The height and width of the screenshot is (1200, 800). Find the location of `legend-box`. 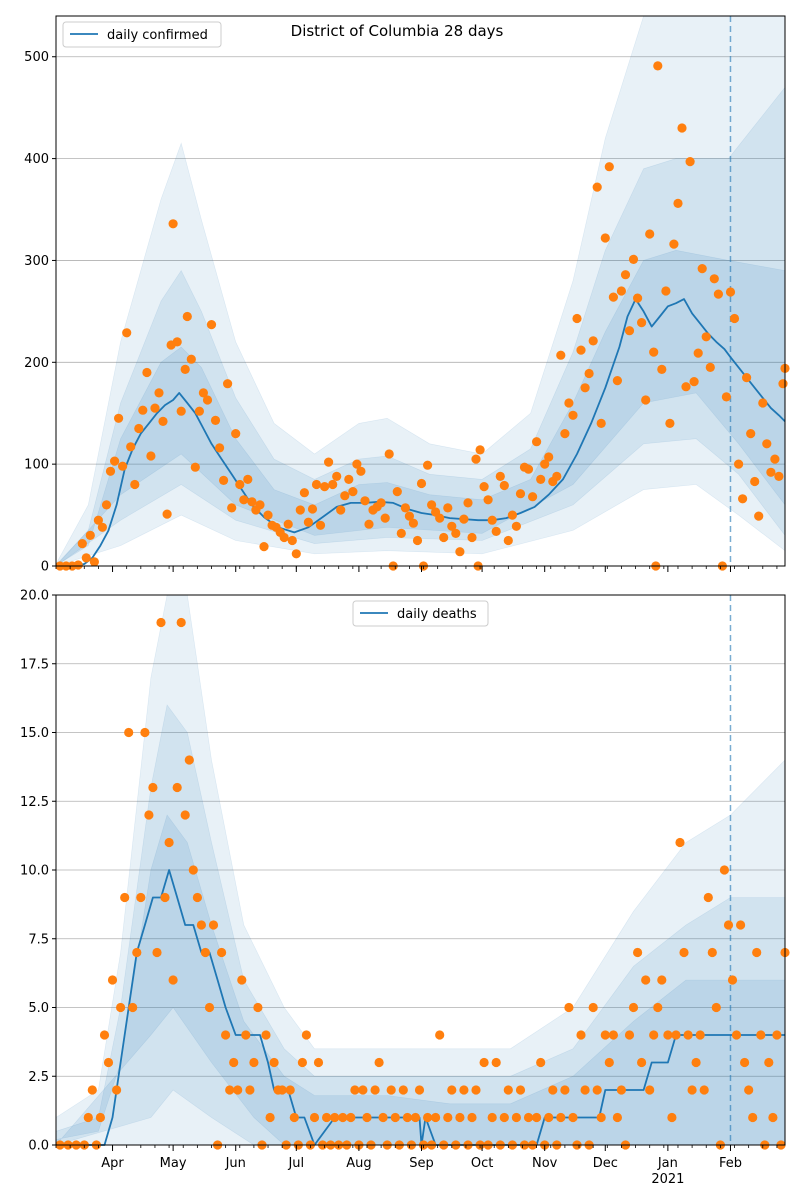

legend-box is located at coordinates (142, 34).